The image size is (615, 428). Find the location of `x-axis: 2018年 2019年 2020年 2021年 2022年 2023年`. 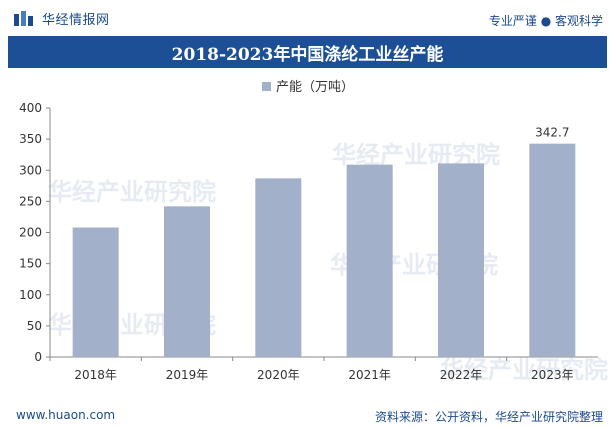

x-axis: 2018年 2019年 2020年 2021年 2022年 2023年 is located at coordinates (323, 369).